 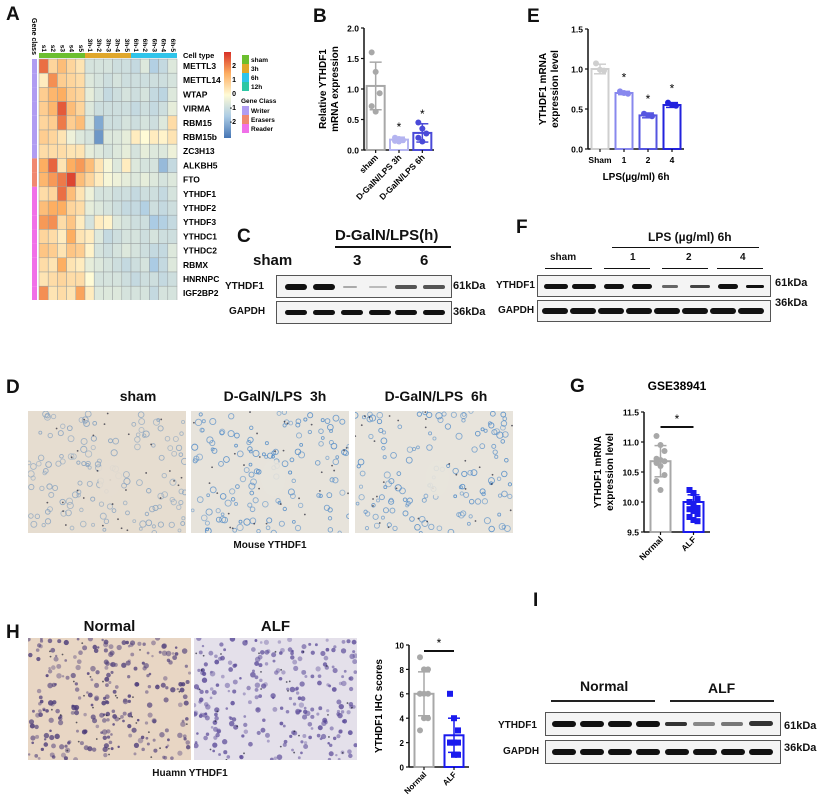 What do you see at coordinates (52, 49) in the screenshot?
I see `heatmap-column-label: s2` at bounding box center [52, 49].